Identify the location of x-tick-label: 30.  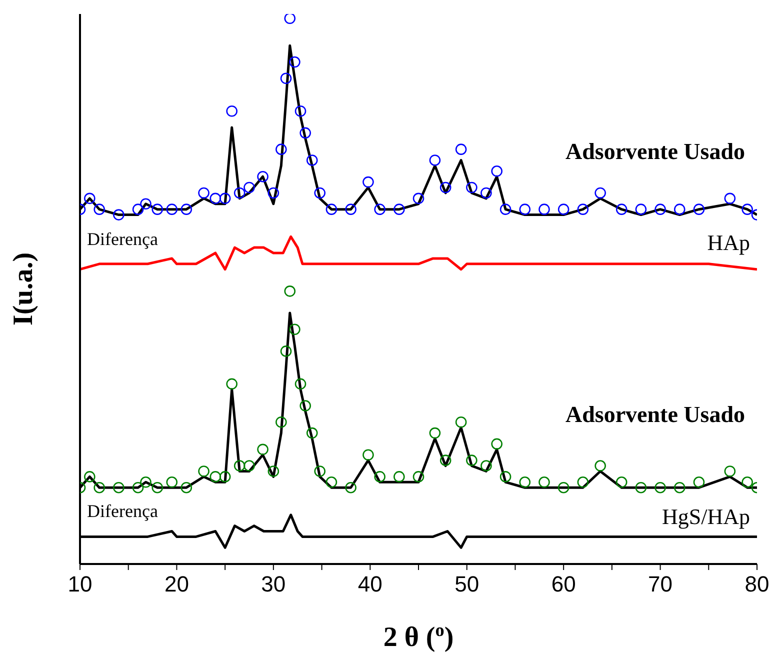
(273, 584).